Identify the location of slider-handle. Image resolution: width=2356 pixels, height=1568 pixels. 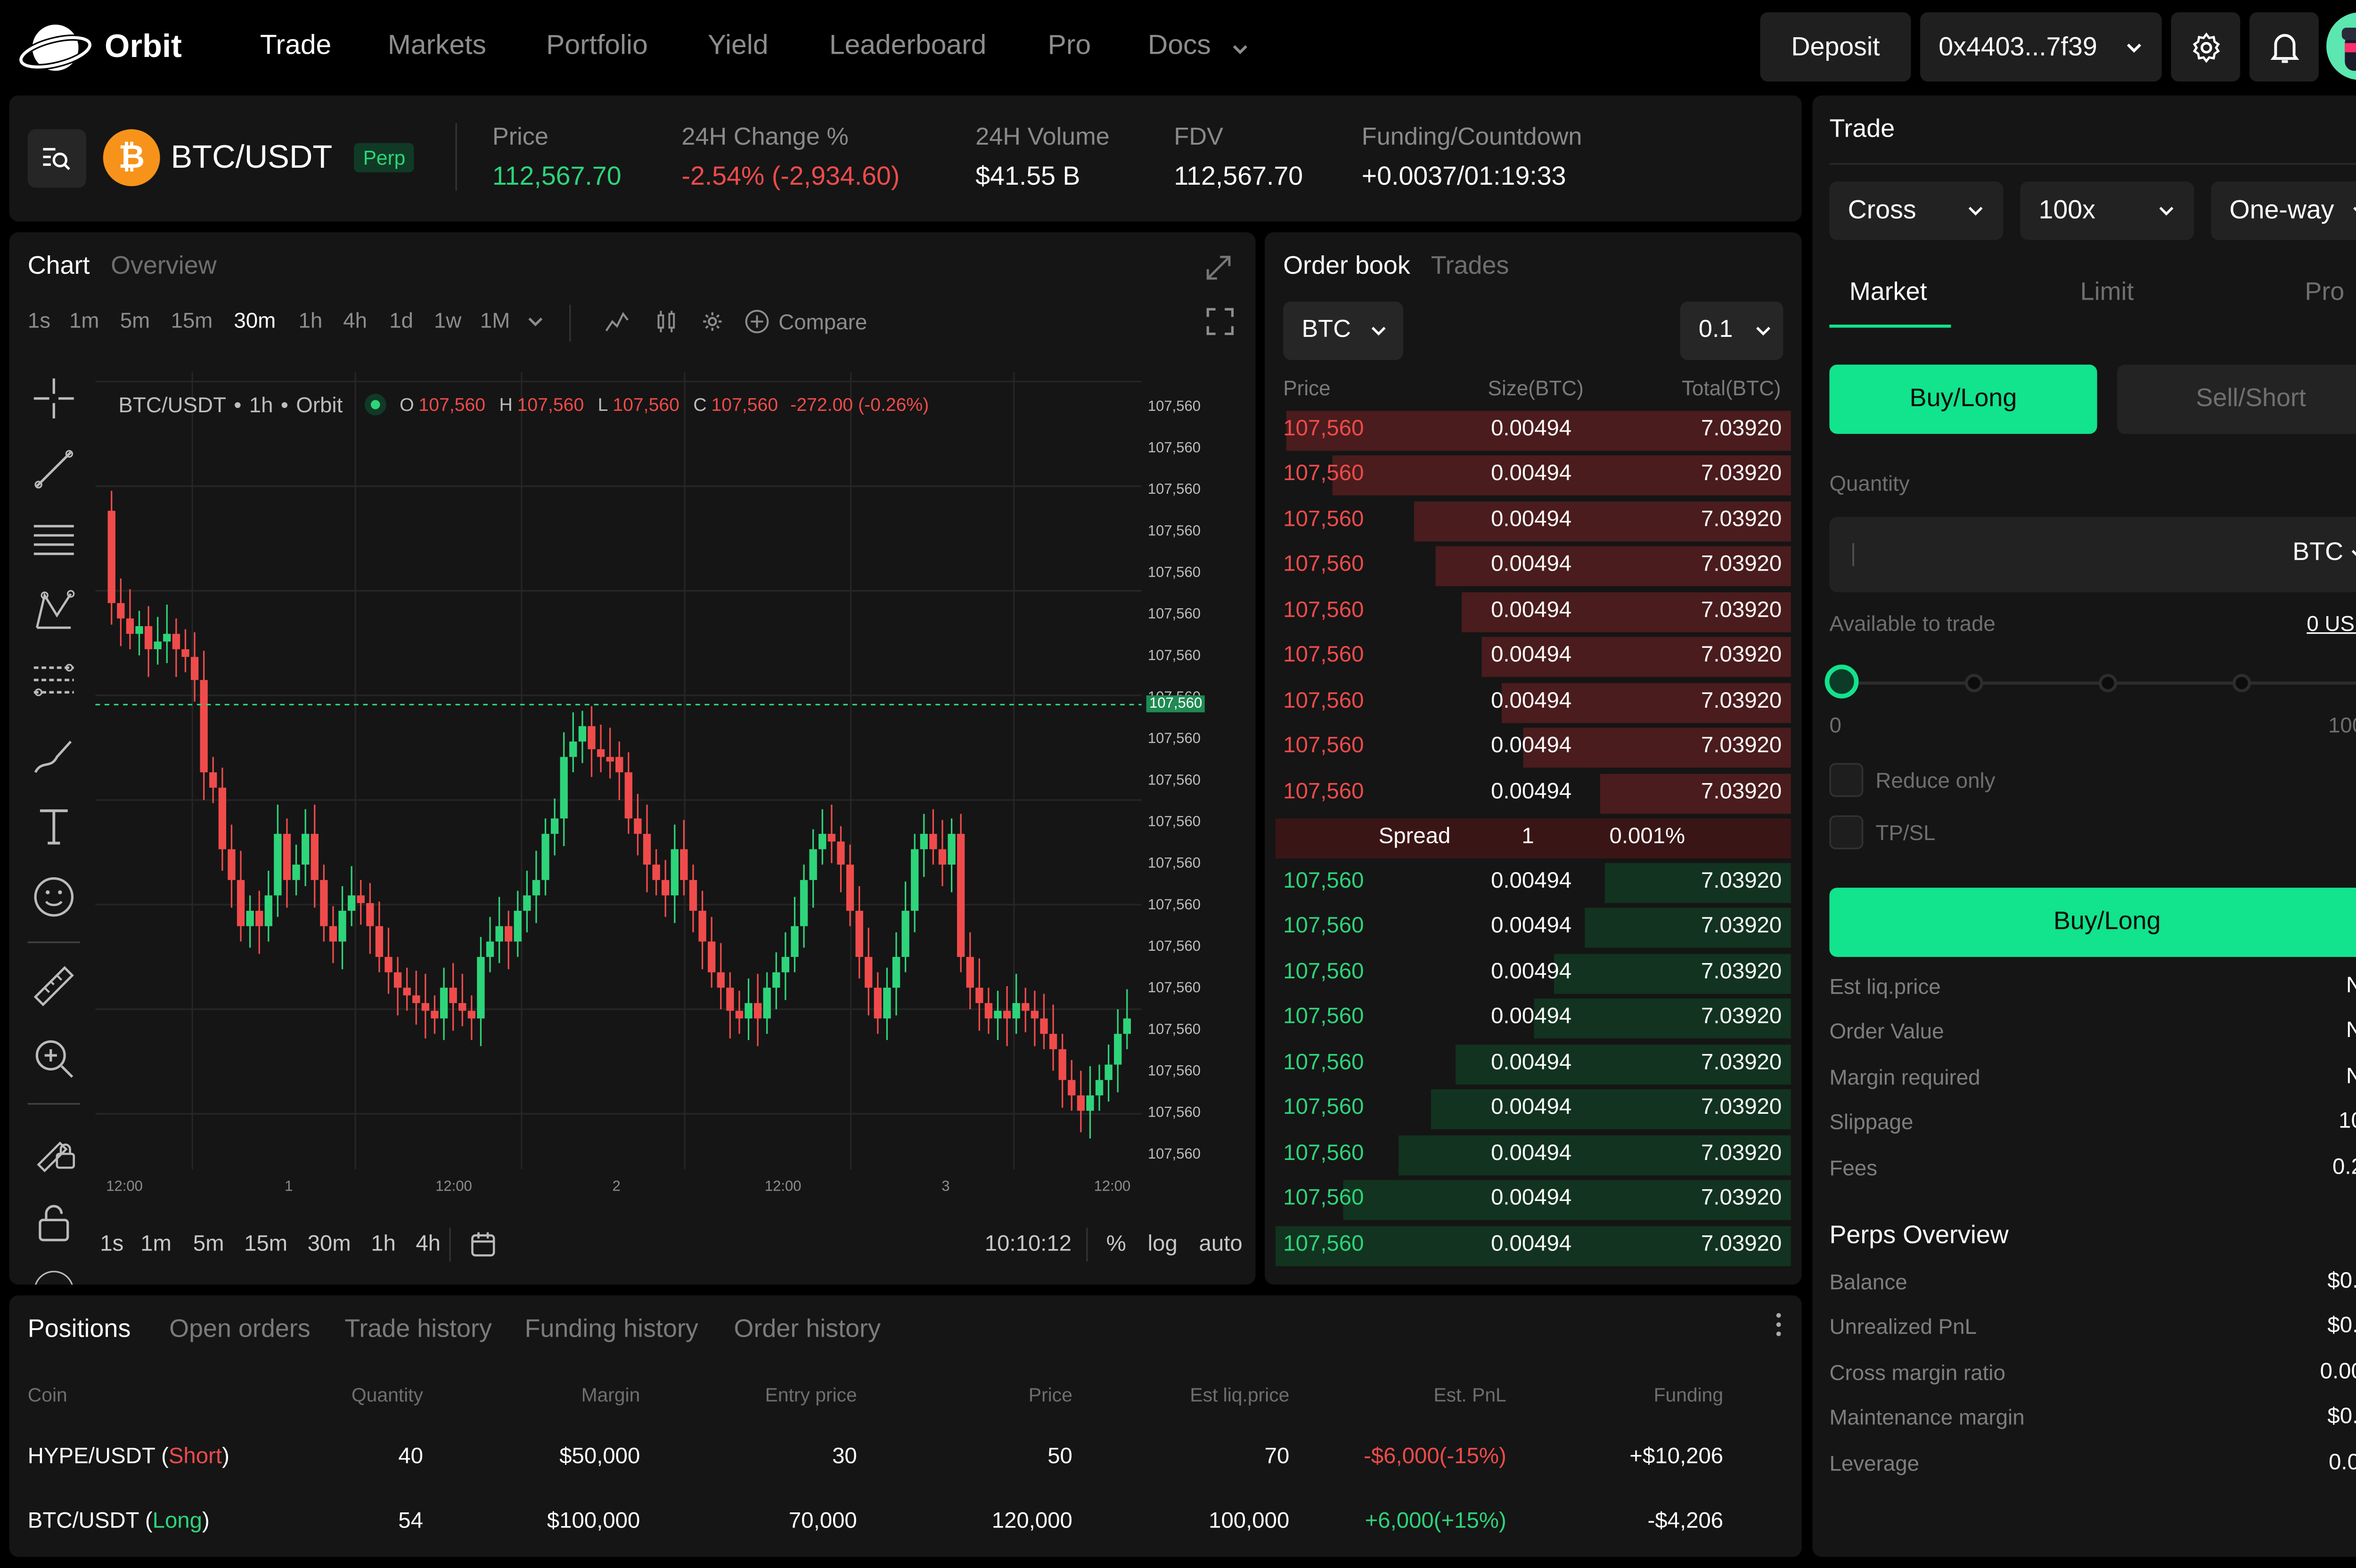
(1841, 681).